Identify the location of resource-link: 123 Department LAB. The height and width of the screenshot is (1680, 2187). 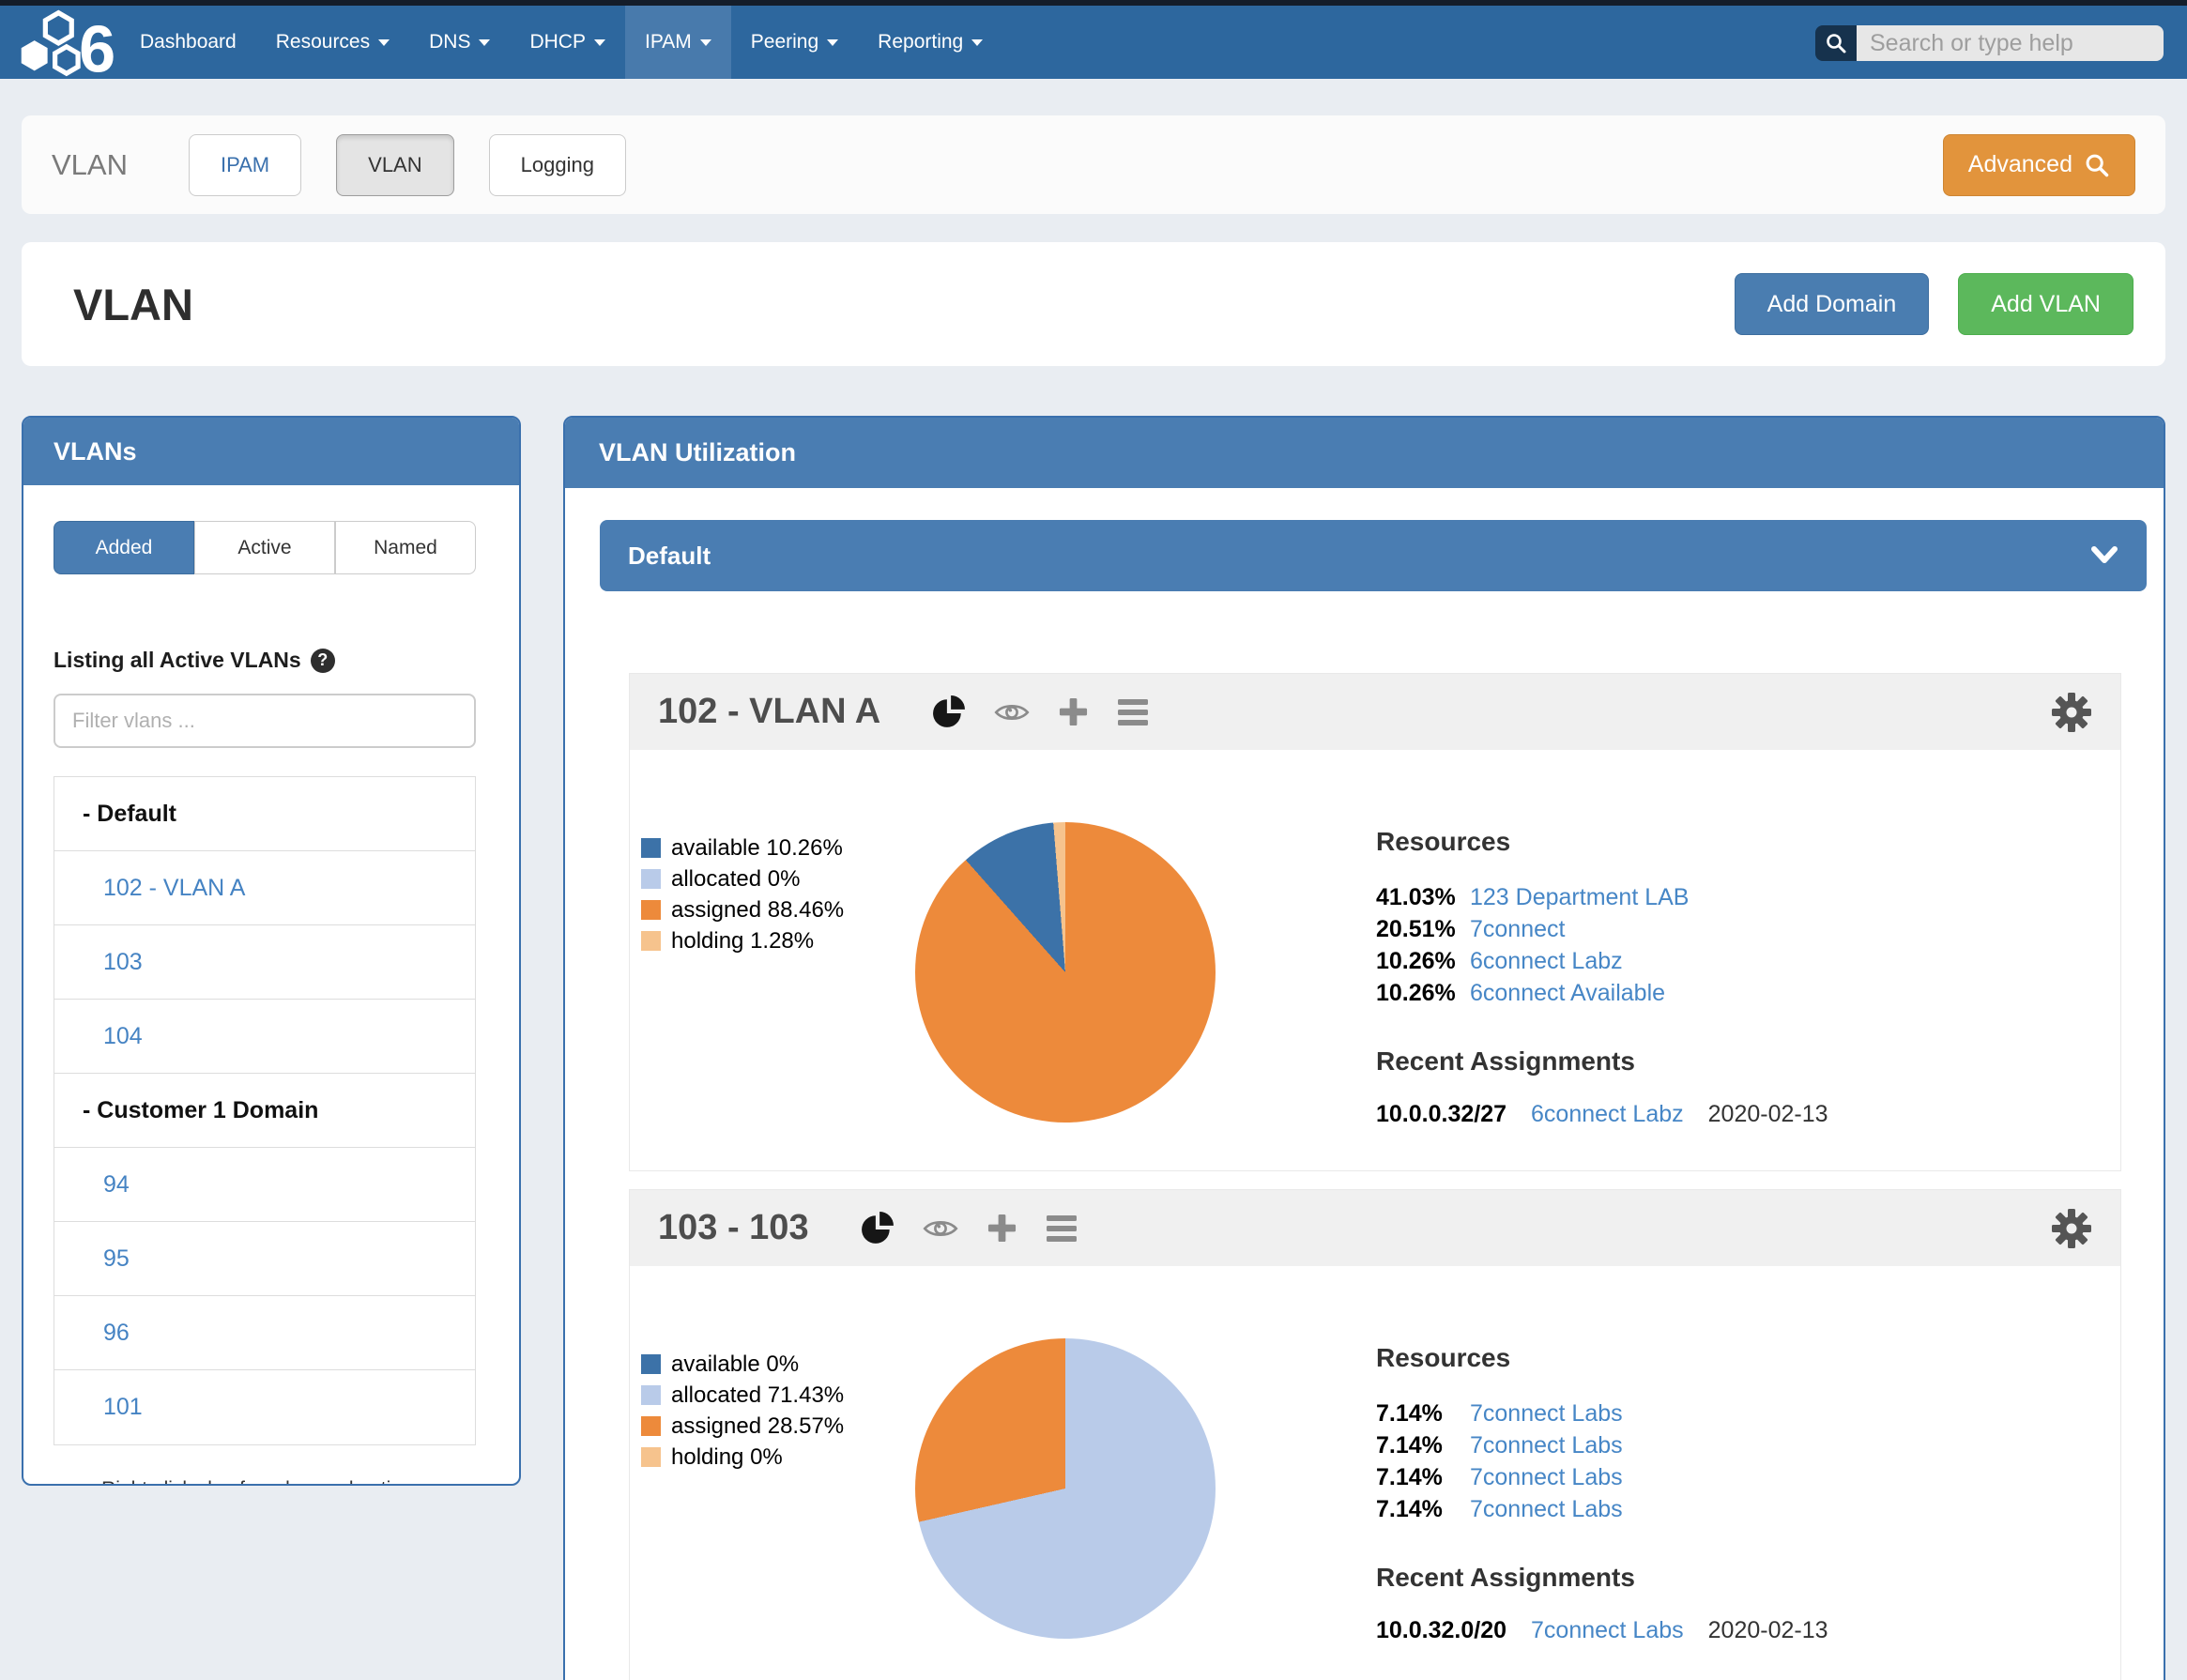
(1580, 896).